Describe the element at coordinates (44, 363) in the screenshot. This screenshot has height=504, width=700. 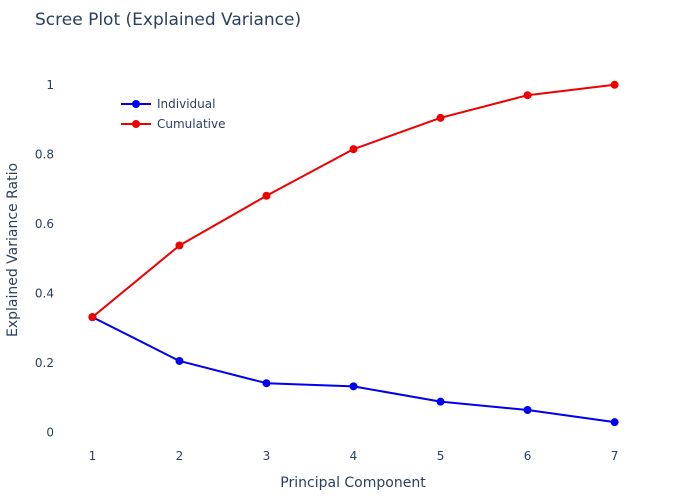
I see `y-tick-label: 0.2` at that location.